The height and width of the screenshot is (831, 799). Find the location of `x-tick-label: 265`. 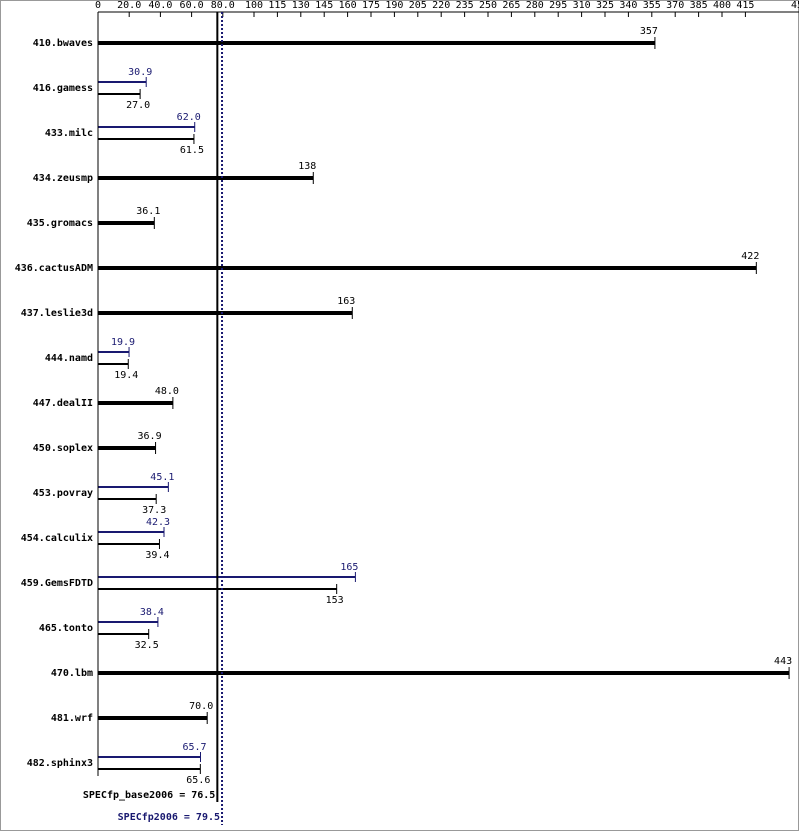

x-tick-label: 265 is located at coordinates (511, 5).